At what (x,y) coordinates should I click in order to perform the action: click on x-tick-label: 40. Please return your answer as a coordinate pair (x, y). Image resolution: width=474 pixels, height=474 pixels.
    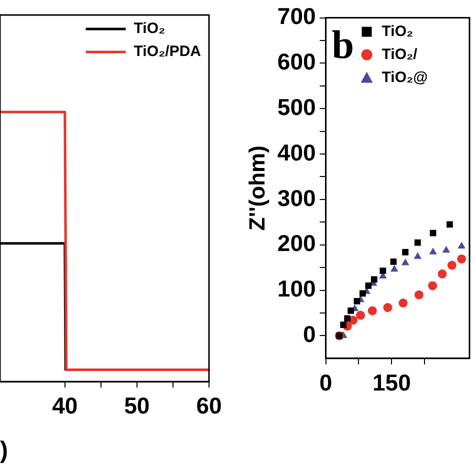
    Looking at the image, I should click on (65, 405).